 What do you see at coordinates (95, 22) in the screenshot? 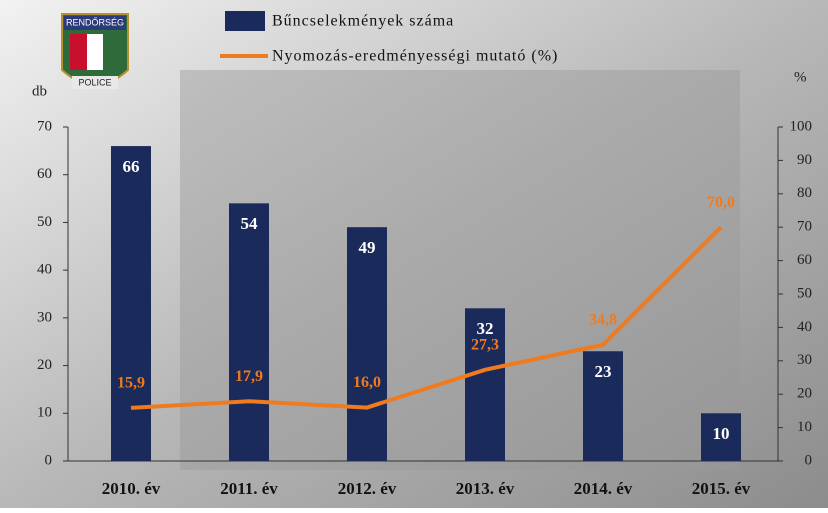
I see `logo-top-text: RENDŐRSÉG` at bounding box center [95, 22].